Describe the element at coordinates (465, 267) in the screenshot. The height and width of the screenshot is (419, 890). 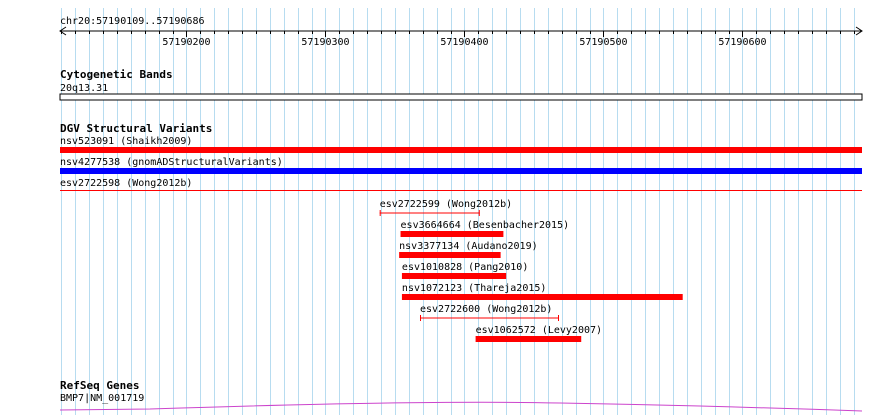
I see `dgv-feature-label: esv1010828 (Pang2010)` at that location.